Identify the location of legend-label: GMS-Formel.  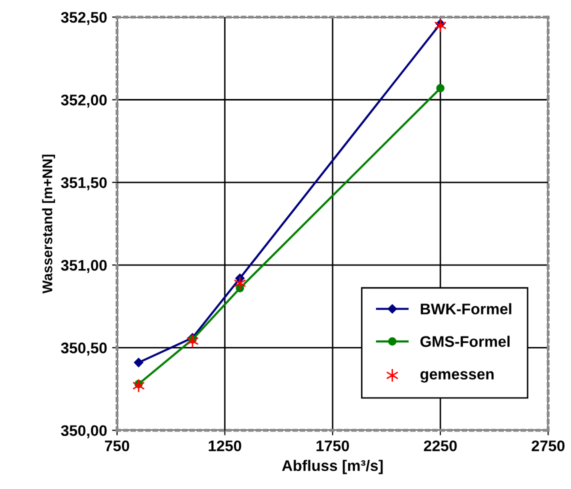
(465, 341).